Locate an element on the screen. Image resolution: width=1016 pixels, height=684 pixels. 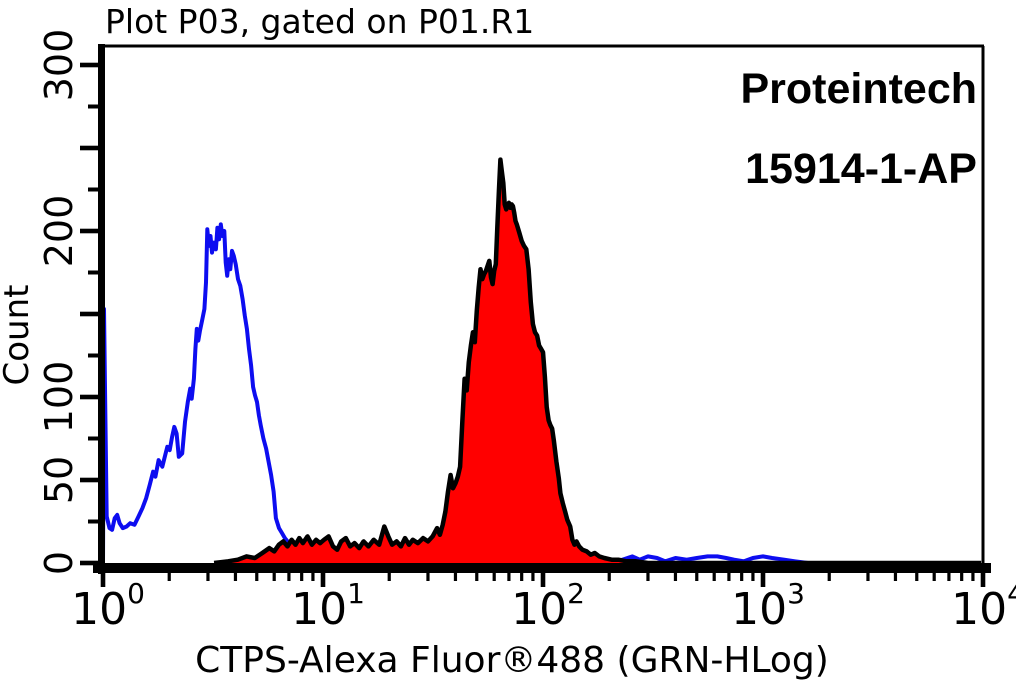
x-tick-label: 10² is located at coordinates (548, 606).